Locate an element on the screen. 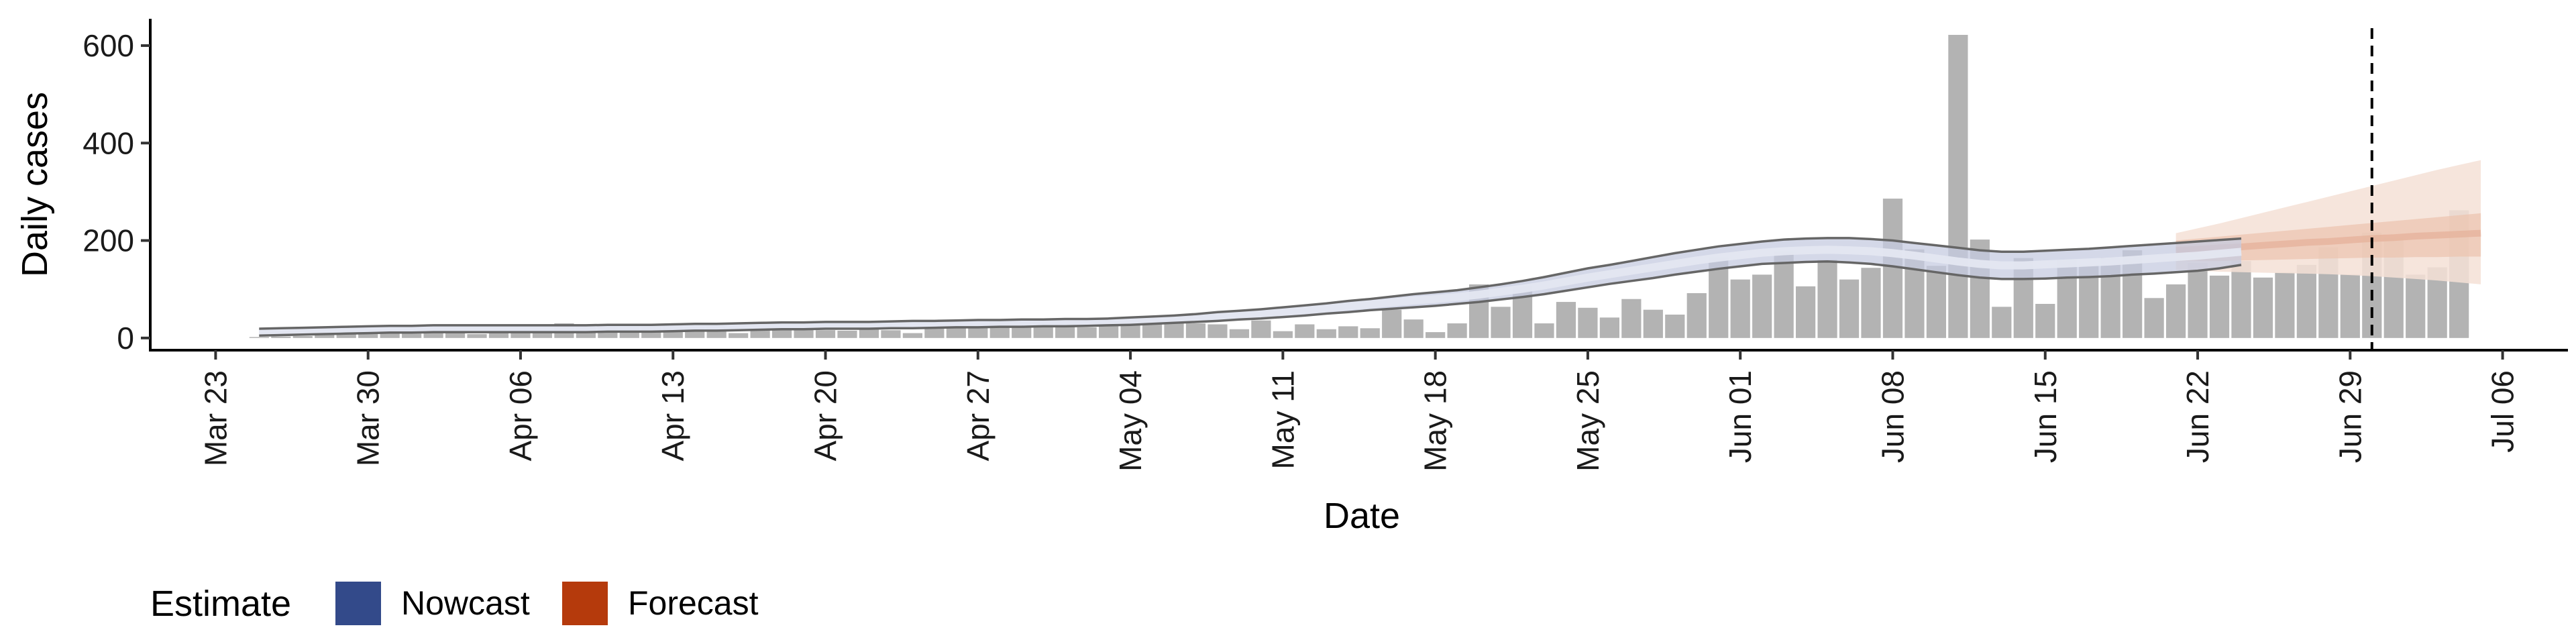  y-tick-label: 400 is located at coordinates (108, 142).